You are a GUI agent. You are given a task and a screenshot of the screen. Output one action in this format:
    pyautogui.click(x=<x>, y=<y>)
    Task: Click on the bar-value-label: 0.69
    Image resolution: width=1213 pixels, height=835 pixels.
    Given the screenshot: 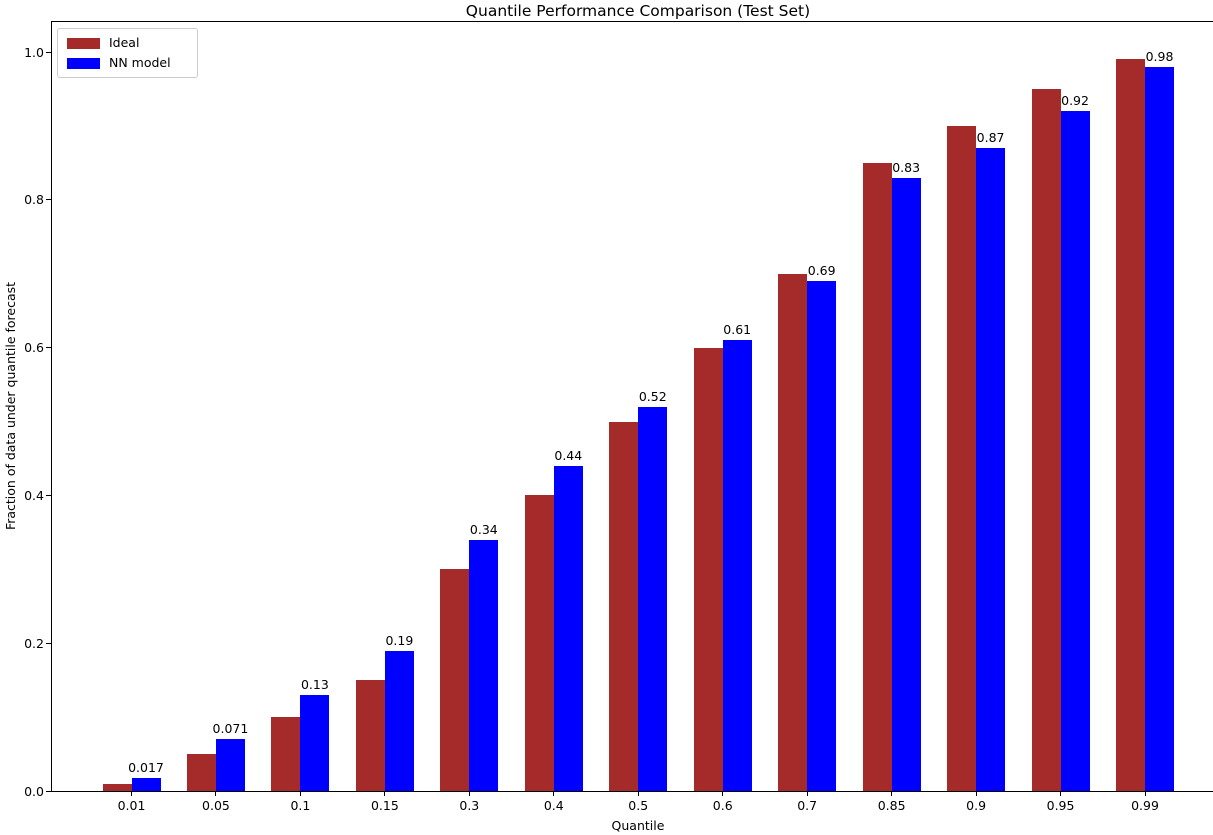 What is the action you would take?
    pyautogui.click(x=821, y=271)
    